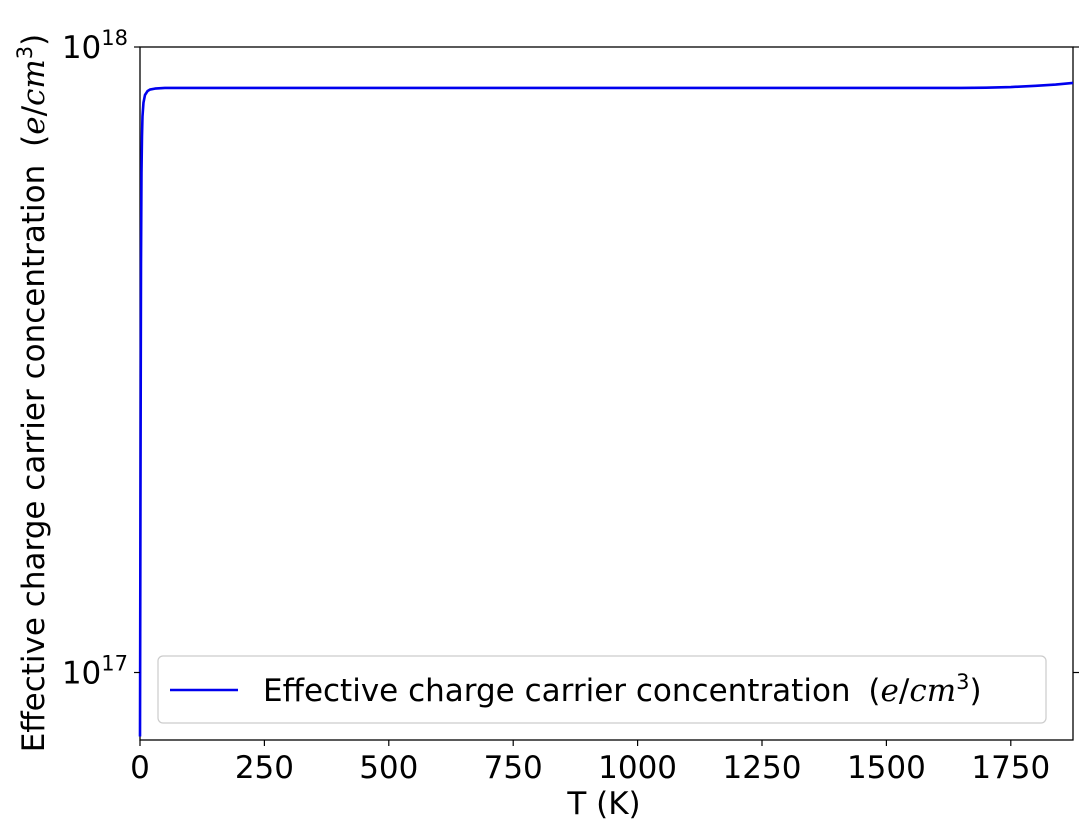 The height and width of the screenshot is (832, 1083). Describe the element at coordinates (874, 691) in the screenshot. I see `legend-unit-open: (` at that location.